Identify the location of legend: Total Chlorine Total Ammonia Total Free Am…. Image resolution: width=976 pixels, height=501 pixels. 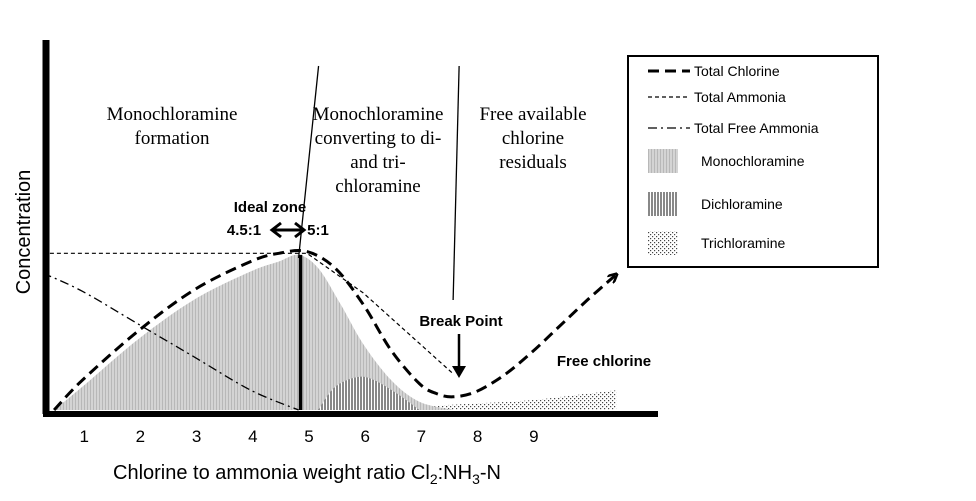
(753, 161).